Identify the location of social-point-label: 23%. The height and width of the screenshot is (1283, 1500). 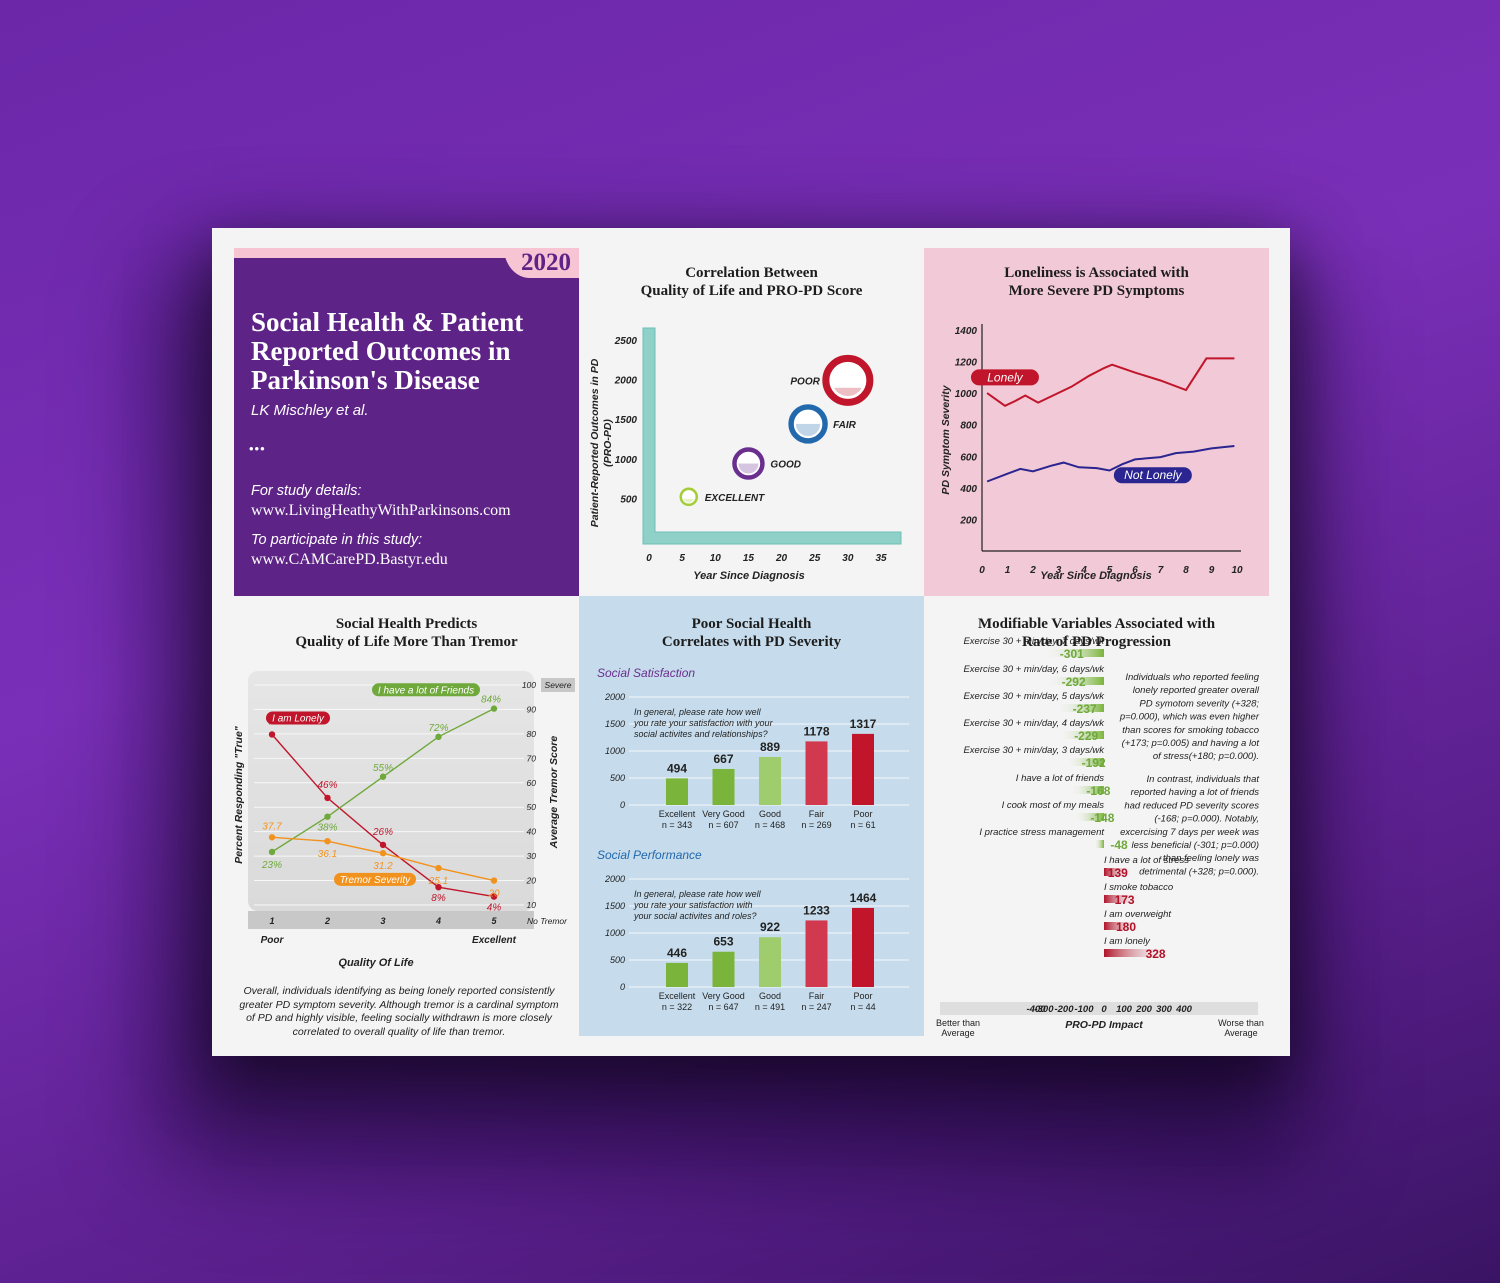
(271, 865).